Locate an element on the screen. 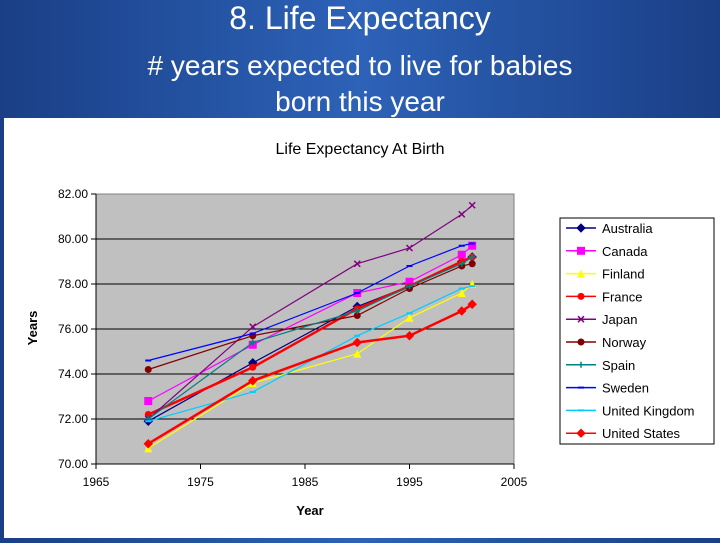 The width and height of the screenshot is (720, 543). y-tick-label: 82.00 is located at coordinates (73, 194).